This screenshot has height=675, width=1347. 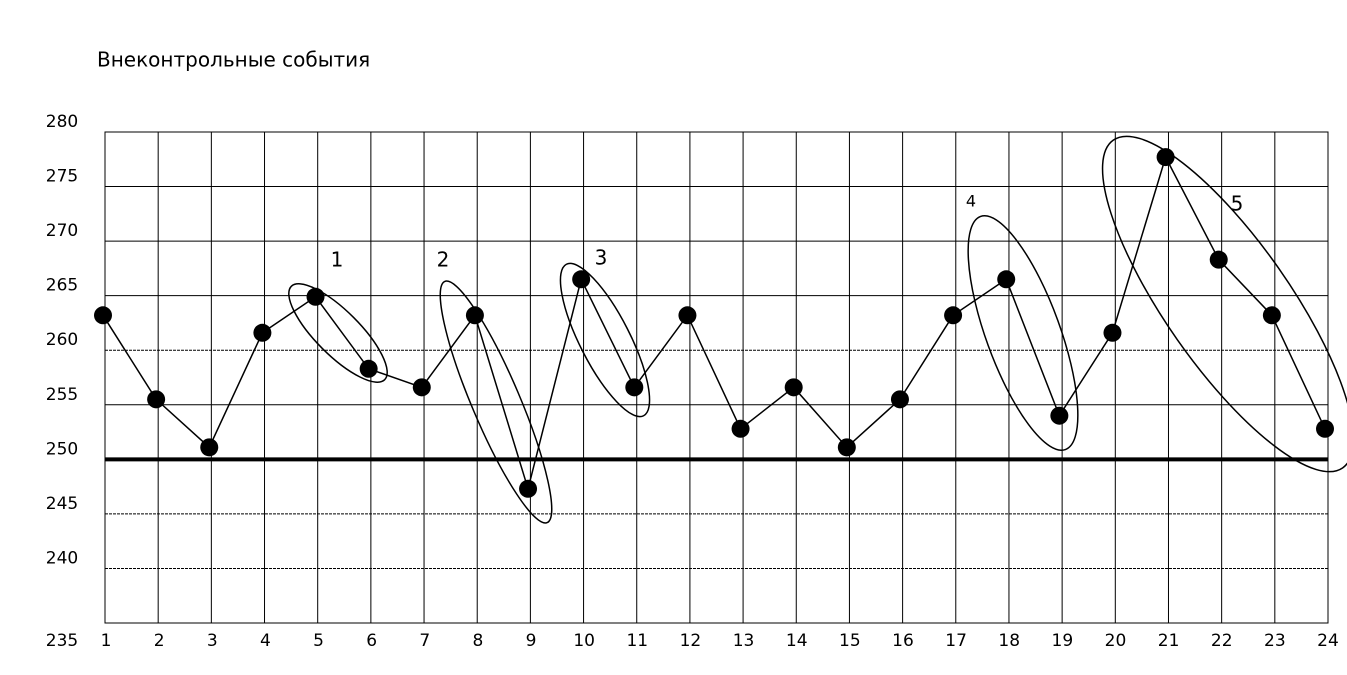 What do you see at coordinates (1009, 641) in the screenshot?
I see `x-tick-label: 18` at bounding box center [1009, 641].